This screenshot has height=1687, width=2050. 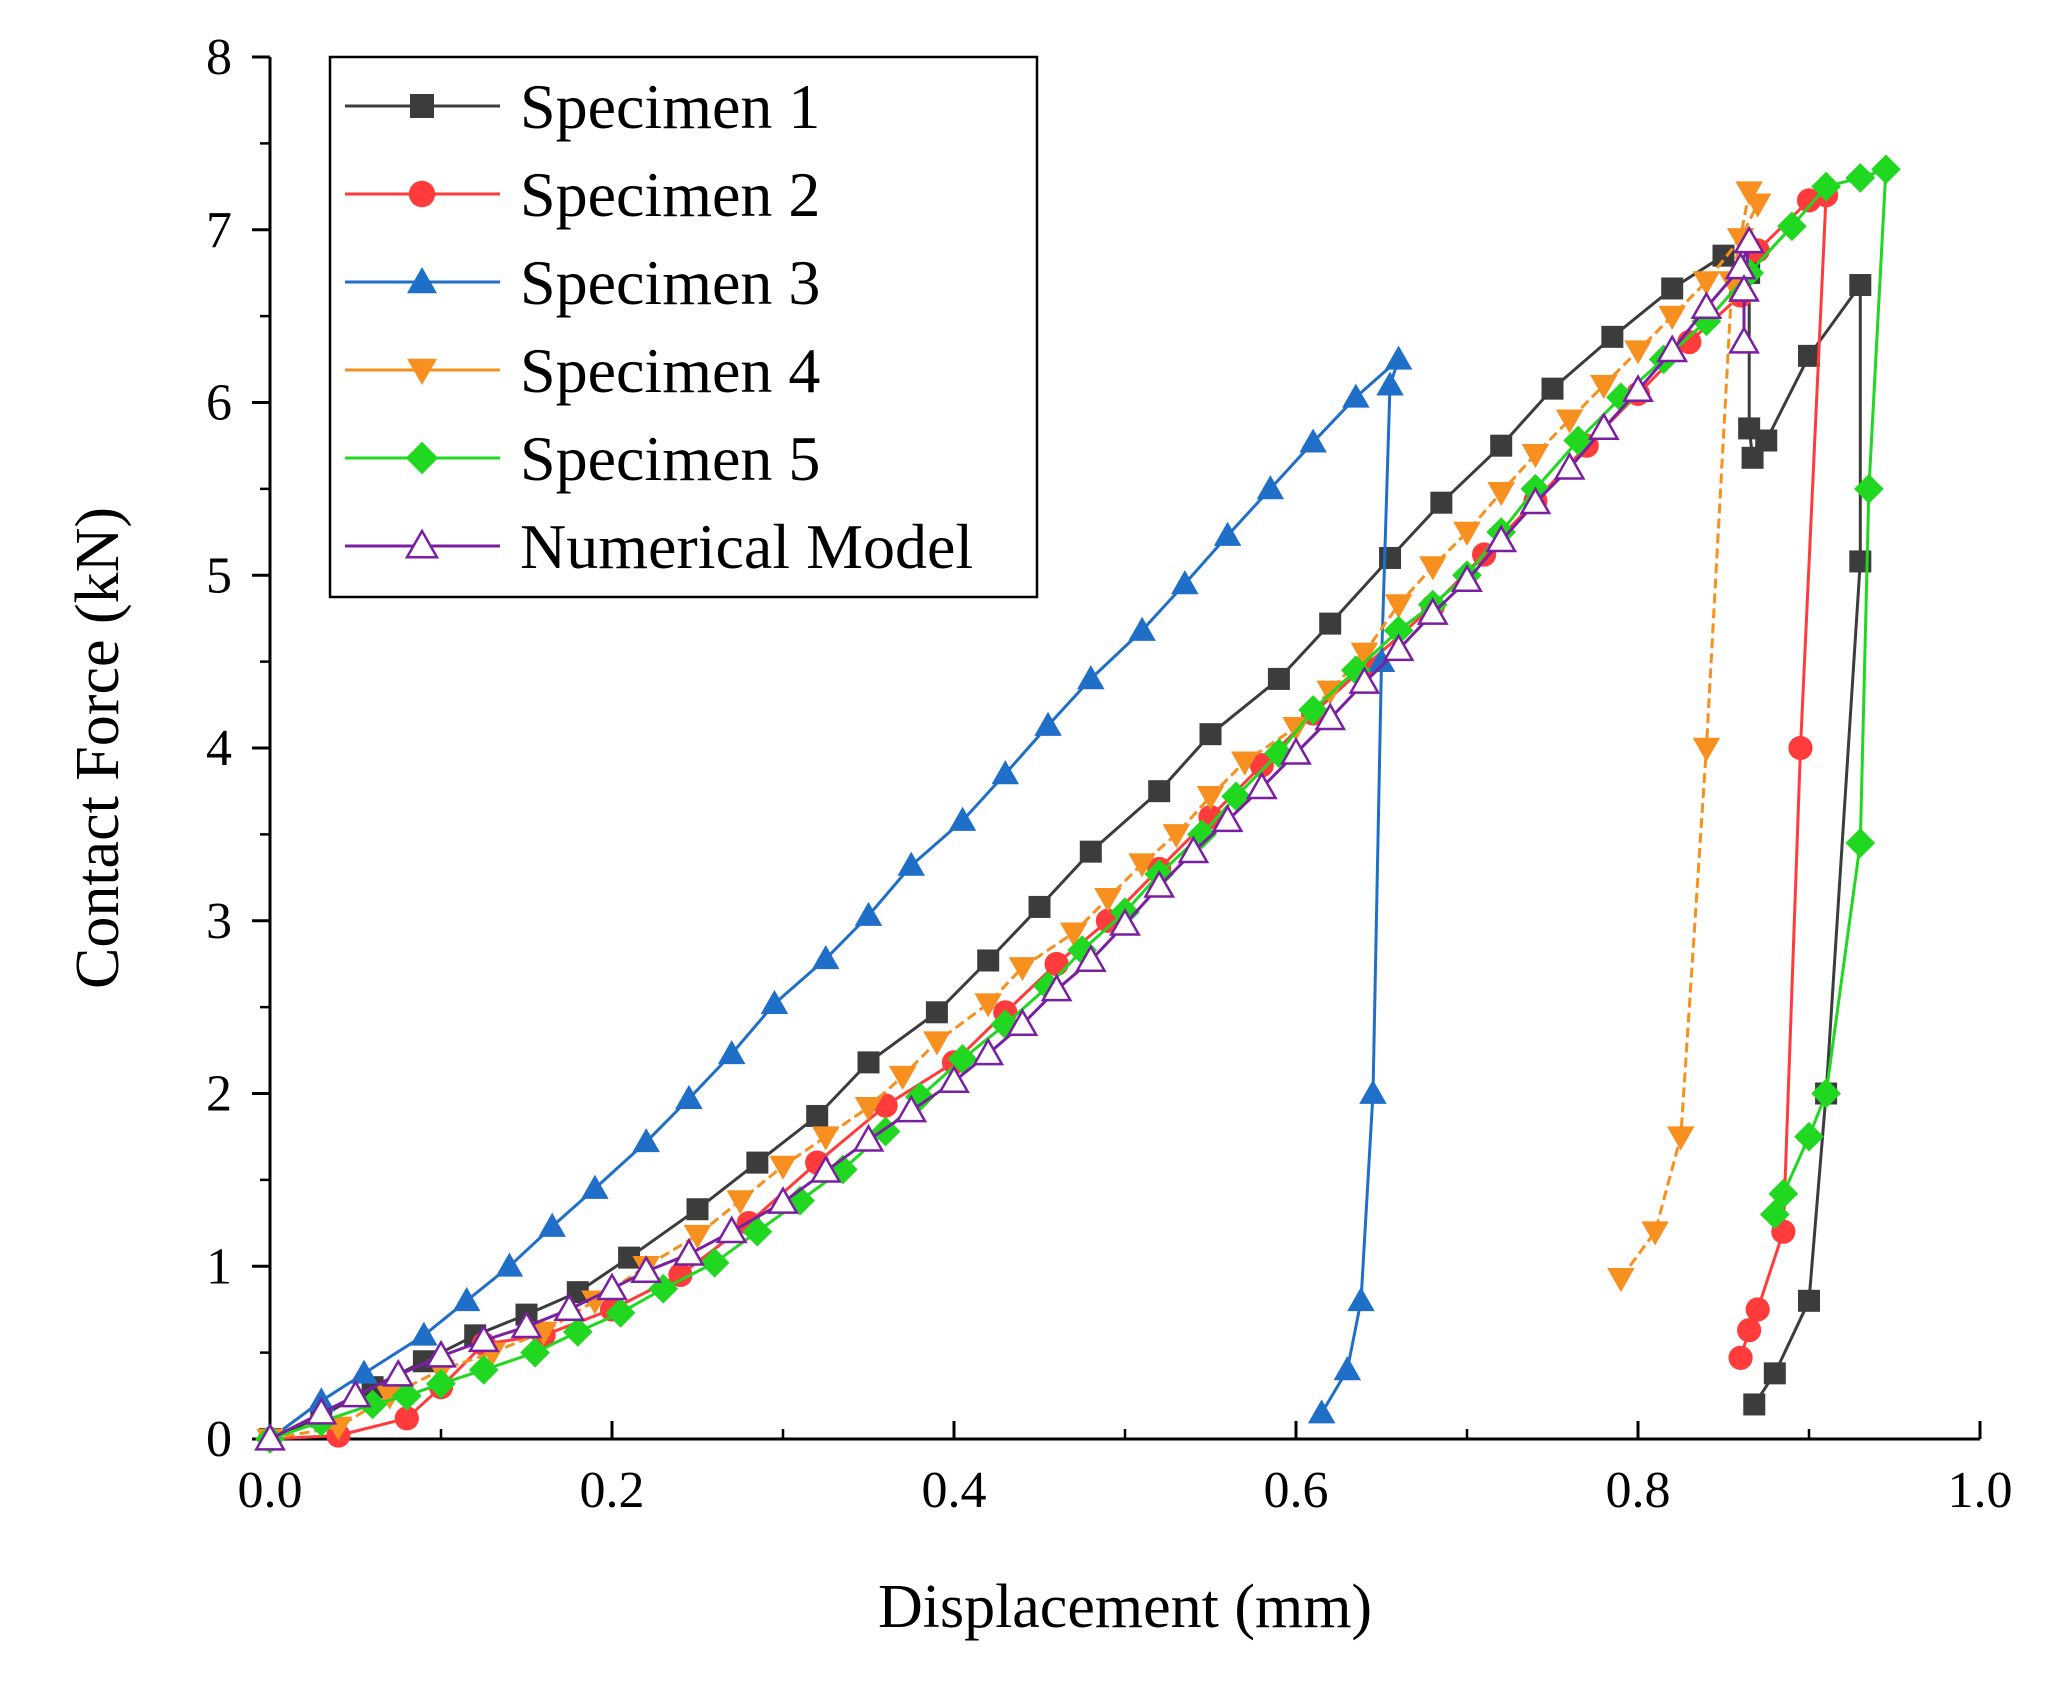 I want to click on y-tick-label: 4, so click(x=219, y=748).